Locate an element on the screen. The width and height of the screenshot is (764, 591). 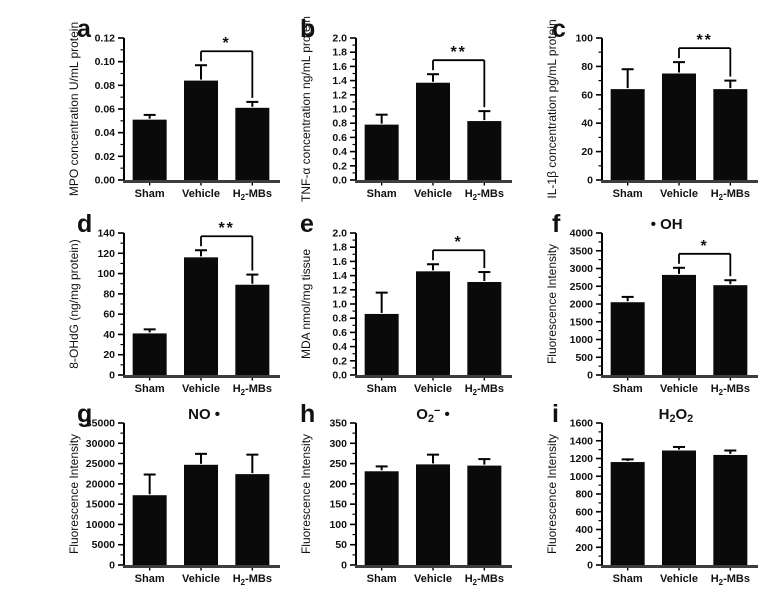
y-tick-label: 0.08 is located at coordinates (105, 86).